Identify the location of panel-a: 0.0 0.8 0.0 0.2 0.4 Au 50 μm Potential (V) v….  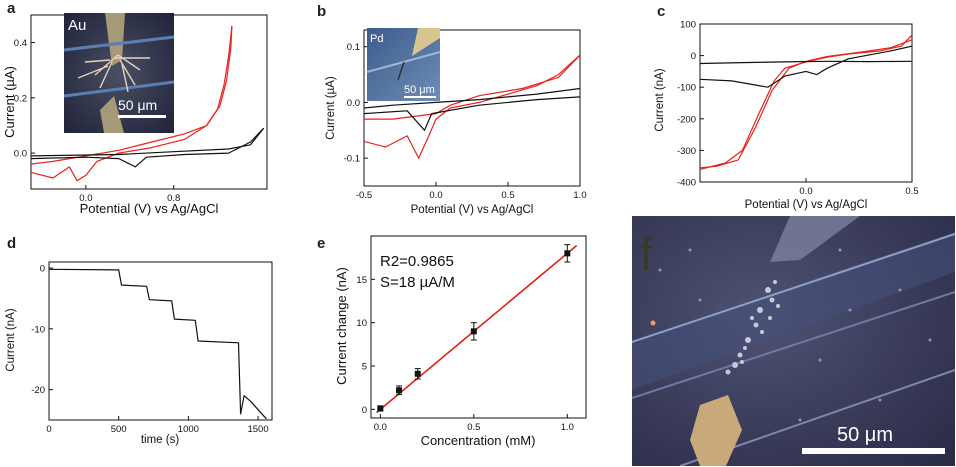
(135, 114).